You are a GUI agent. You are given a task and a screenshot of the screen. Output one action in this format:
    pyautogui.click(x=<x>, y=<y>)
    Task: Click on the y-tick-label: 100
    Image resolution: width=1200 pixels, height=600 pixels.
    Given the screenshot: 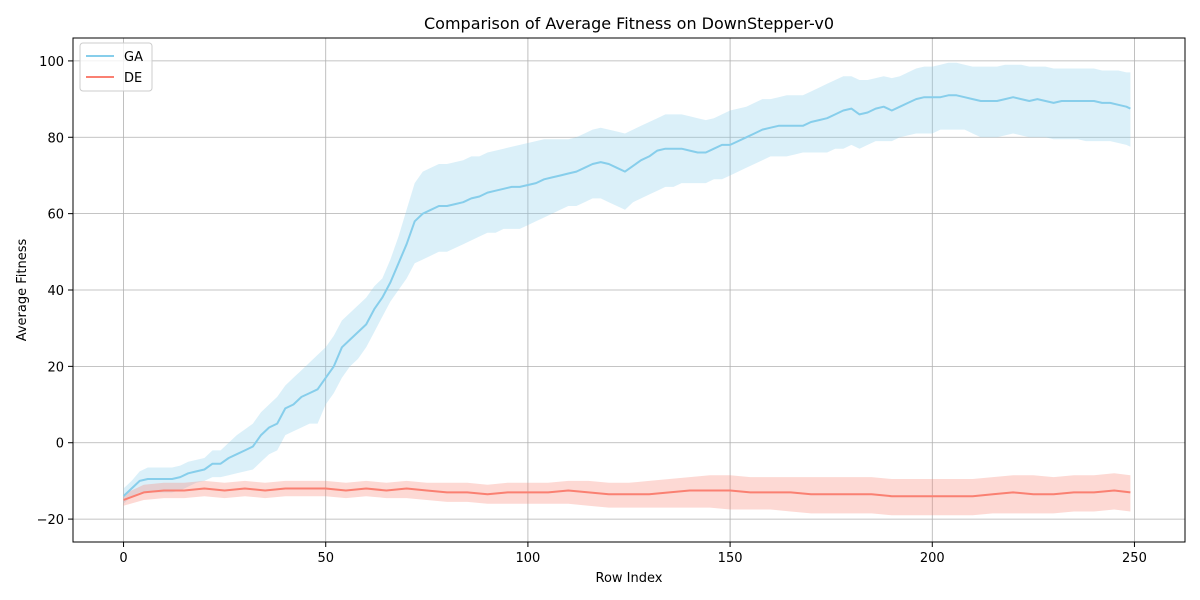 What is the action you would take?
    pyautogui.click(x=51, y=62)
    